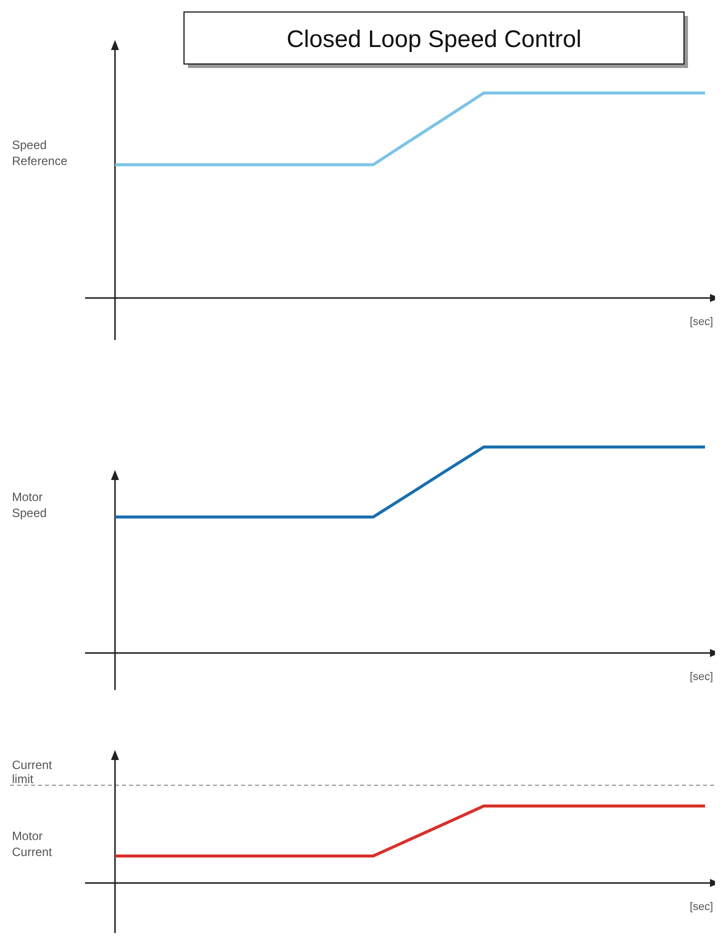 This screenshot has width=723, height=947. I want to click on chart-title: Closed Loop Speed Control, so click(434, 39).